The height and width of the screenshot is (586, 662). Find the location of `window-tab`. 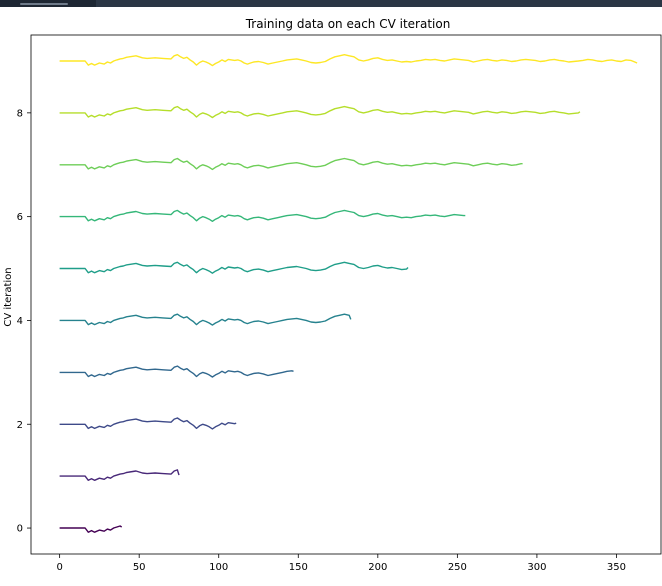

window-tab is located at coordinates (48, 3).